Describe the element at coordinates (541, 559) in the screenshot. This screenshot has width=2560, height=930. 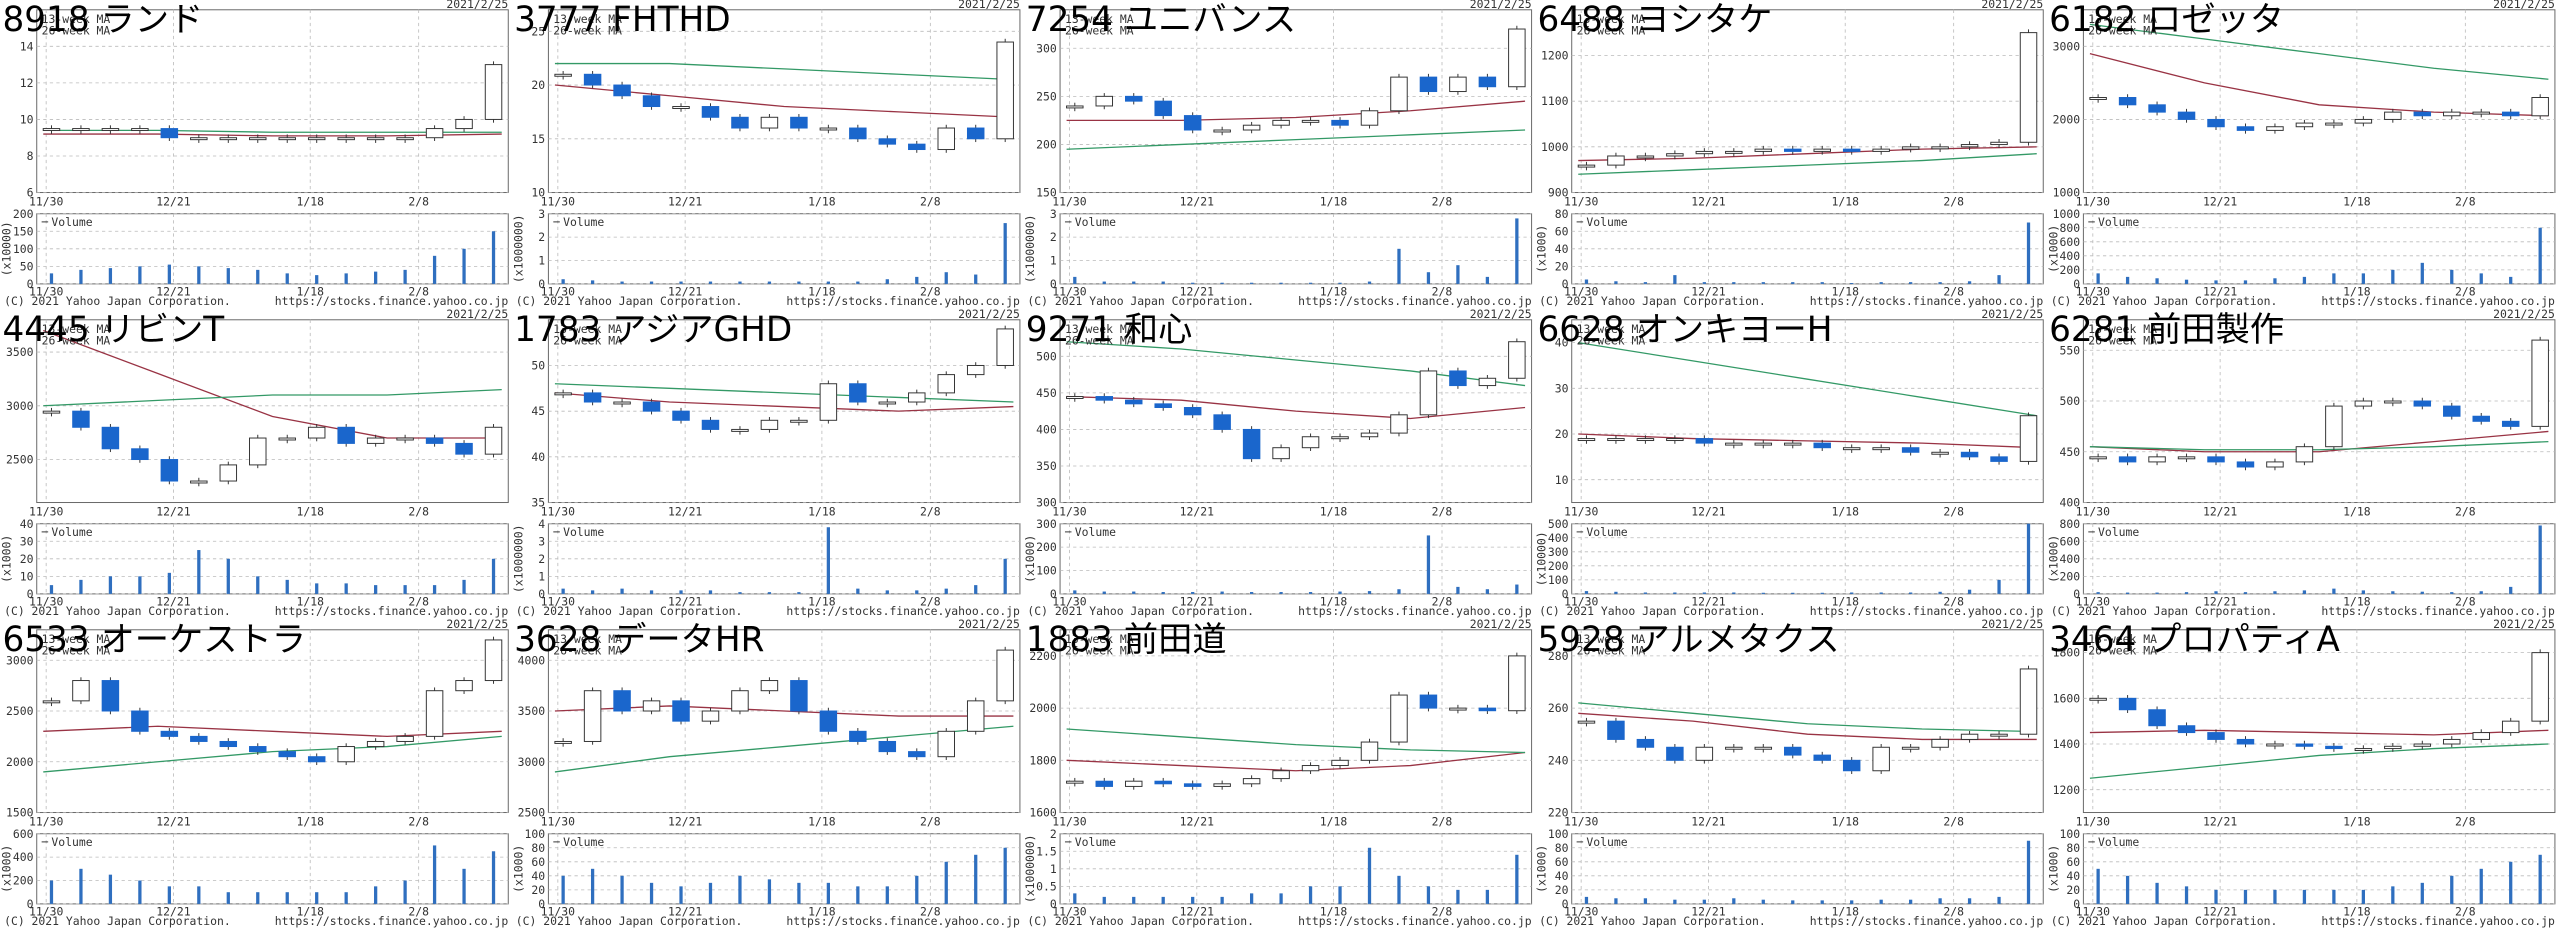
I see `volume-tick-label: 2` at that location.